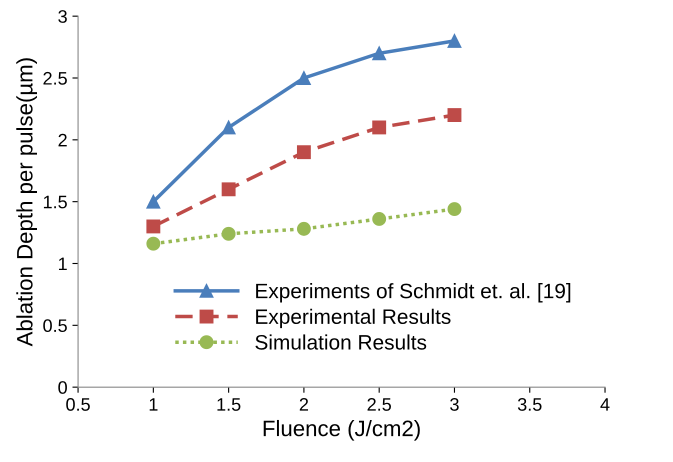  I want to click on y-axis-title: Ablation Depth per pulse(µm), so click(26, 202).